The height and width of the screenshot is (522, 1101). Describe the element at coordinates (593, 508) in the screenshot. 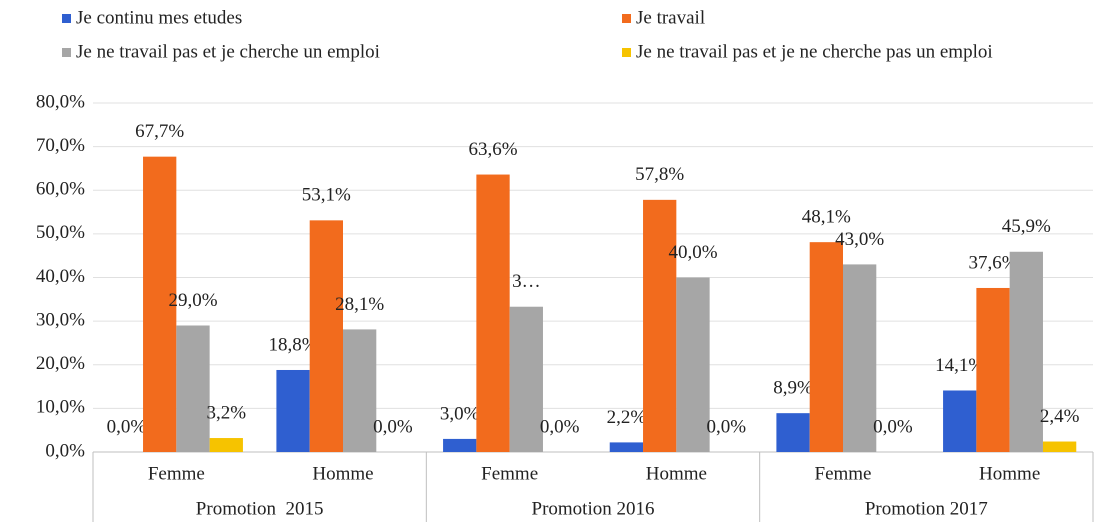

I see `x-group-label: Promotion 2016` at that location.